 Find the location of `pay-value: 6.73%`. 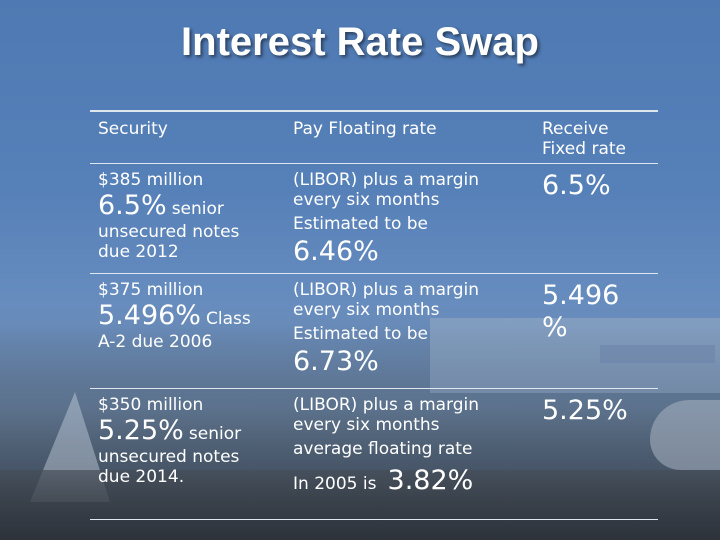

pay-value: 6.73% is located at coordinates (336, 362).